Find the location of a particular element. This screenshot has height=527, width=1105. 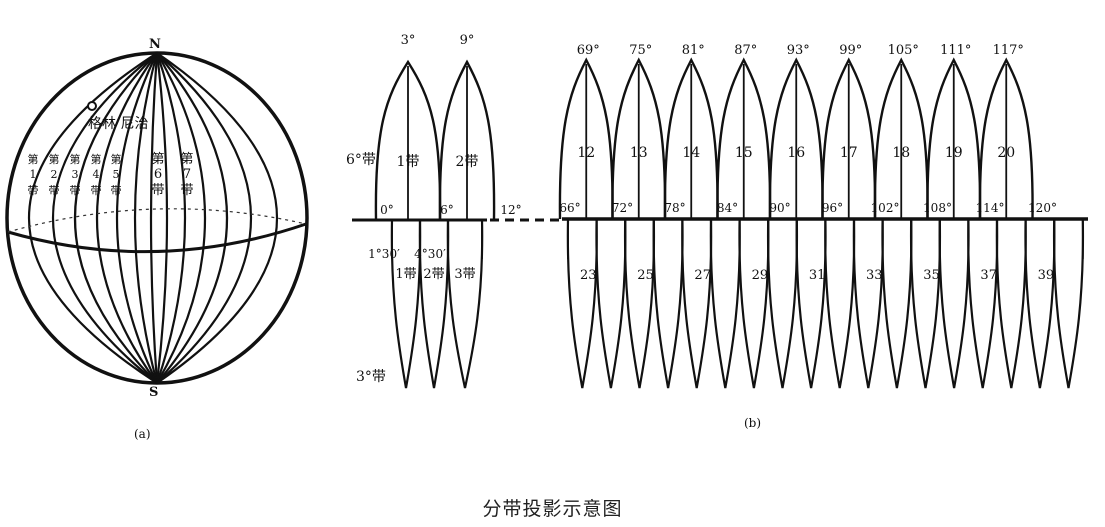

globe-equator-back is located at coordinates (157, 220).